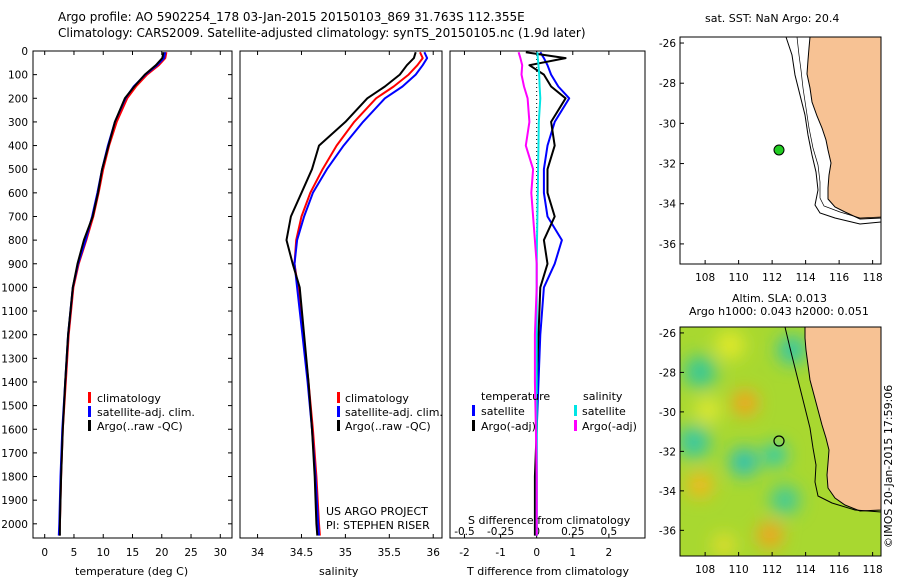 This screenshot has width=900, height=584. What do you see at coordinates (24, 52) in the screenshot?
I see `depth-tick-label: 0` at bounding box center [24, 52].